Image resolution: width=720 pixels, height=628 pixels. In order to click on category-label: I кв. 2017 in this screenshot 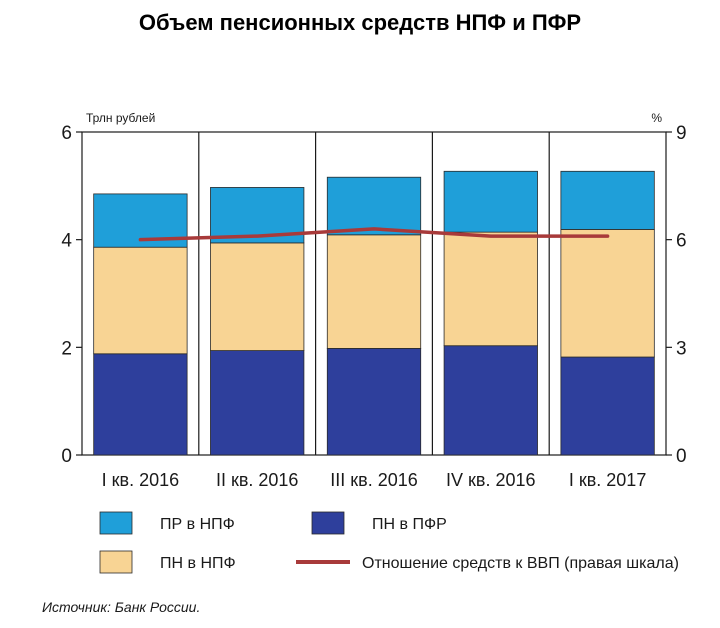, I will do `click(607, 480)`.